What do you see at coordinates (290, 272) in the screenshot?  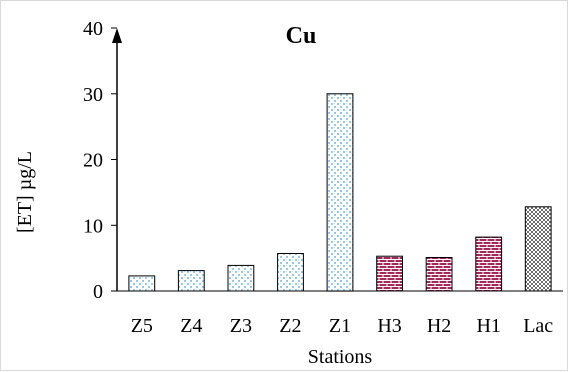 I see `bar-z2` at bounding box center [290, 272].